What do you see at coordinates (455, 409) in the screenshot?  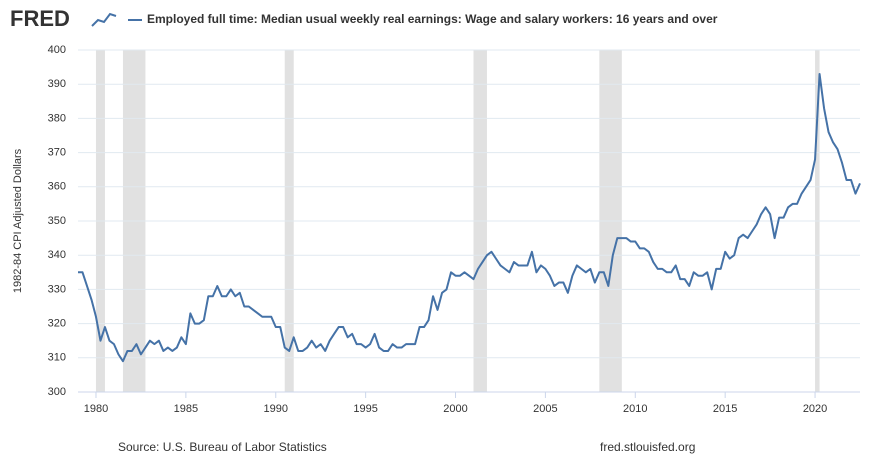 I see `x-tick-label: 2000` at bounding box center [455, 409].